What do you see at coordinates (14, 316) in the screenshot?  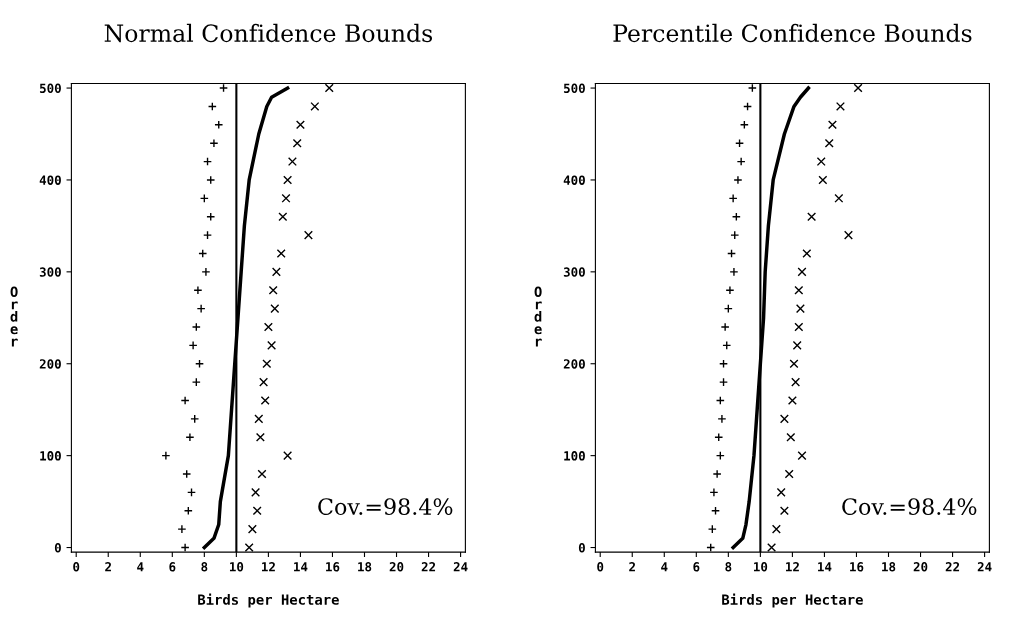 I see `y-axis-title: Order` at bounding box center [14, 316].